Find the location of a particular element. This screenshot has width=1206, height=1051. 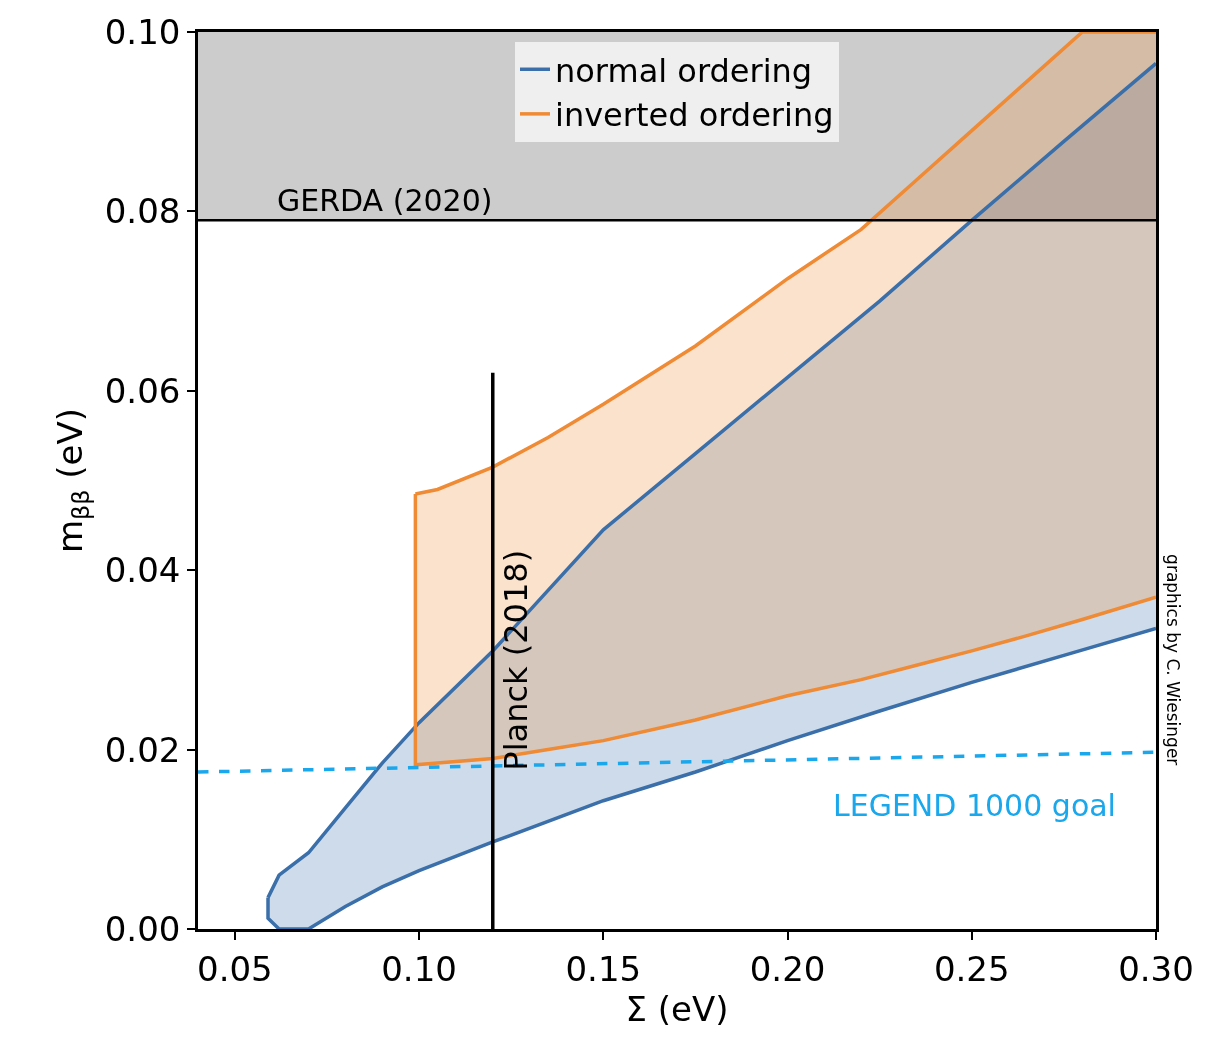

y-tick-label: 0.00 is located at coordinates (142, 928).